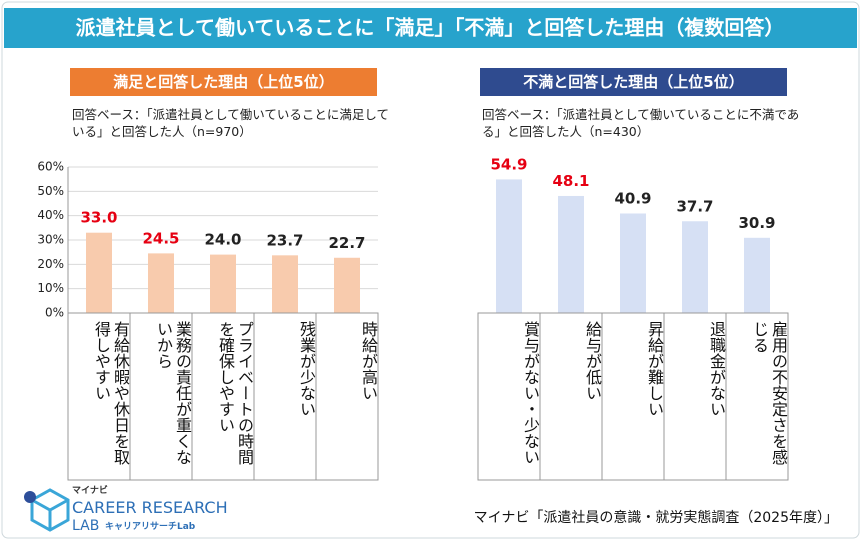  Describe the element at coordinates (160, 238) in the screenshot. I see `value-label: 24.5` at that location.